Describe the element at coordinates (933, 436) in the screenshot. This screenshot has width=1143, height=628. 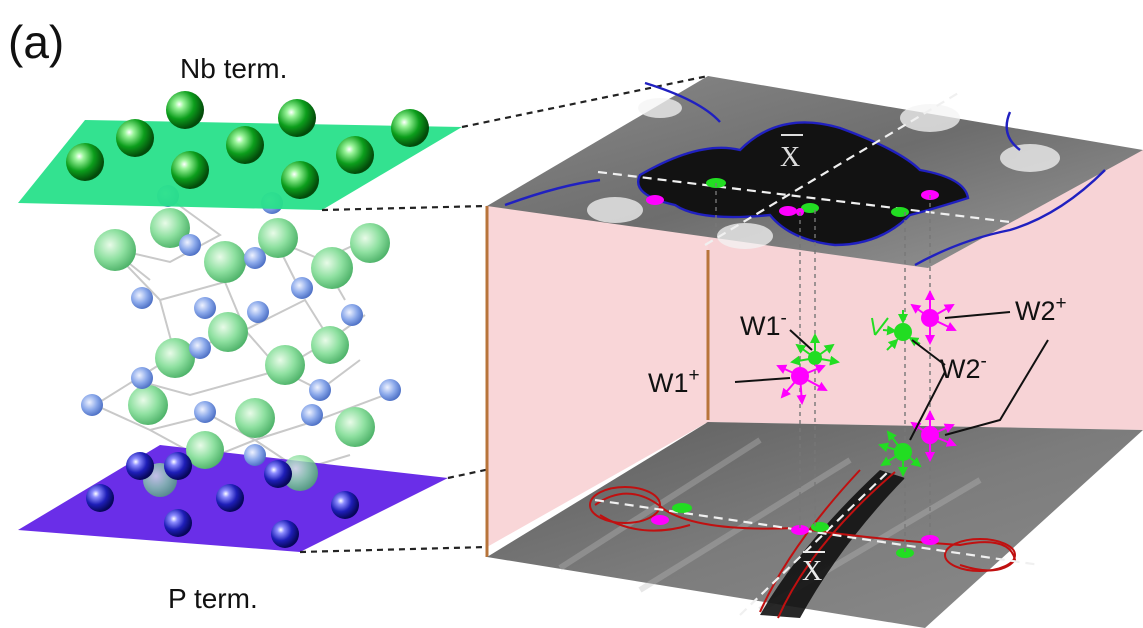
I see `weyl-node-w2-plus-lower` at that location.